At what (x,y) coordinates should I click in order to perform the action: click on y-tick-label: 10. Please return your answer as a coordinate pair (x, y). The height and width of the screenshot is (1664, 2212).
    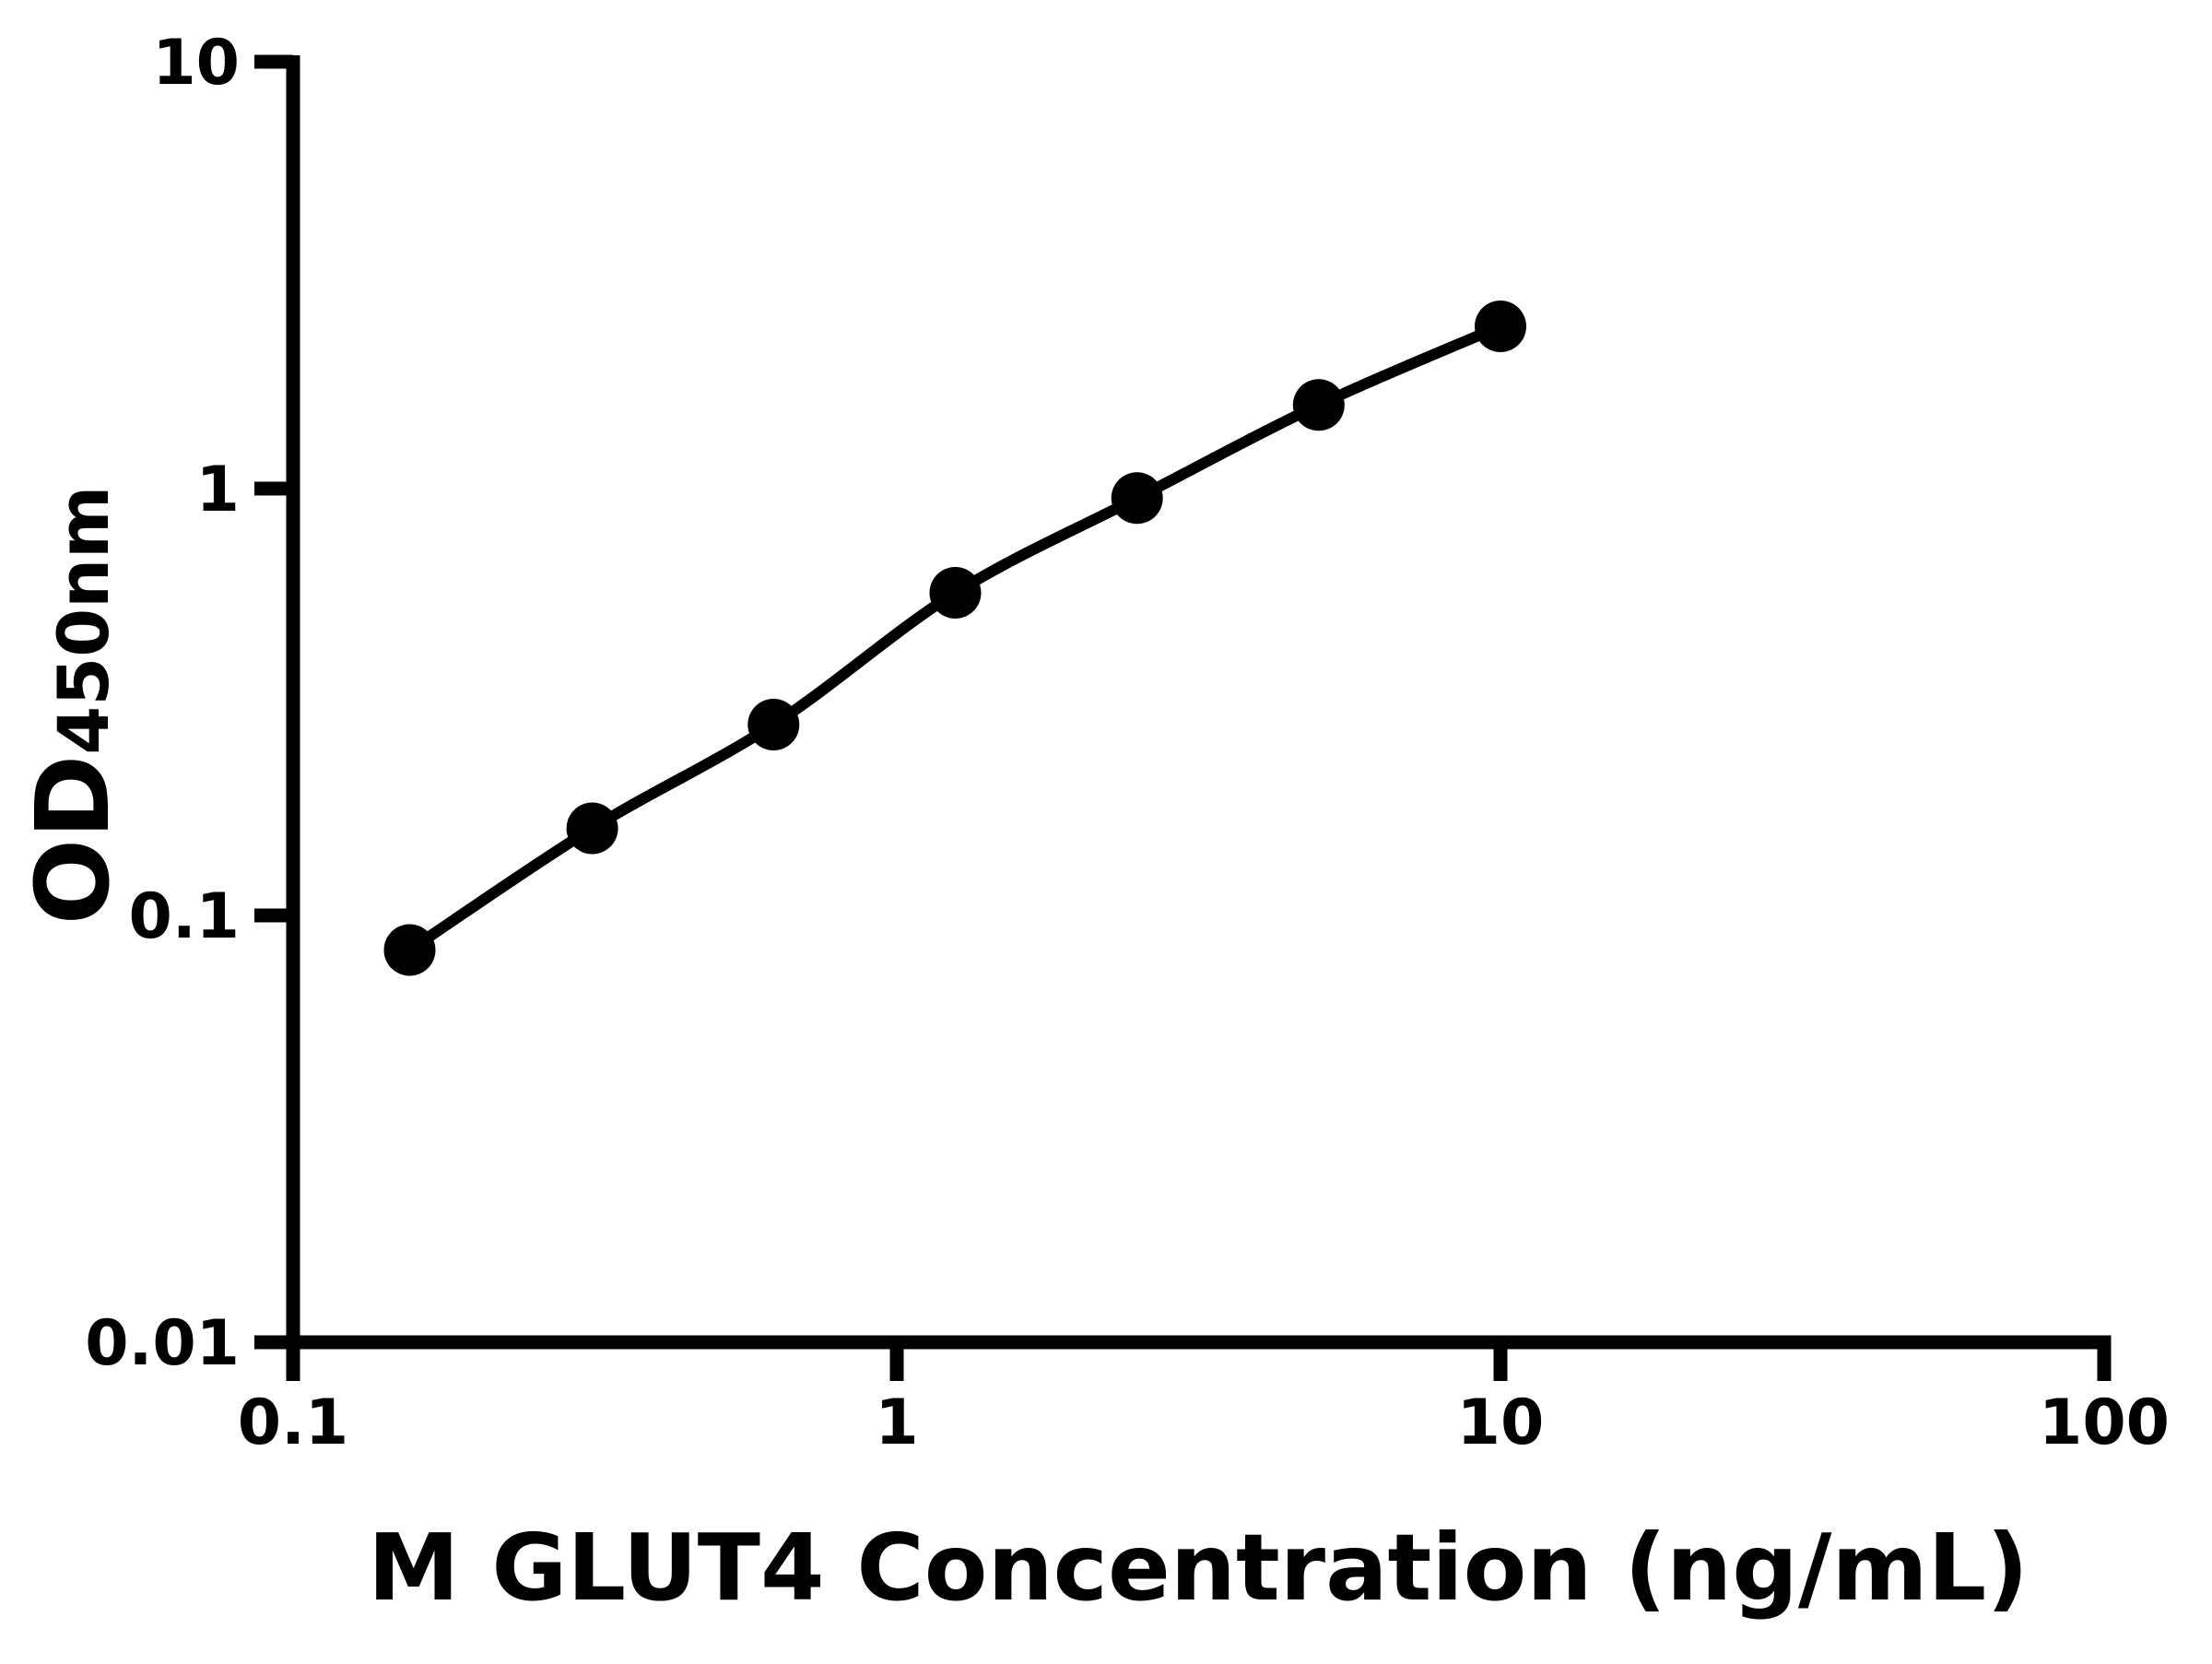
    Looking at the image, I should click on (196, 63).